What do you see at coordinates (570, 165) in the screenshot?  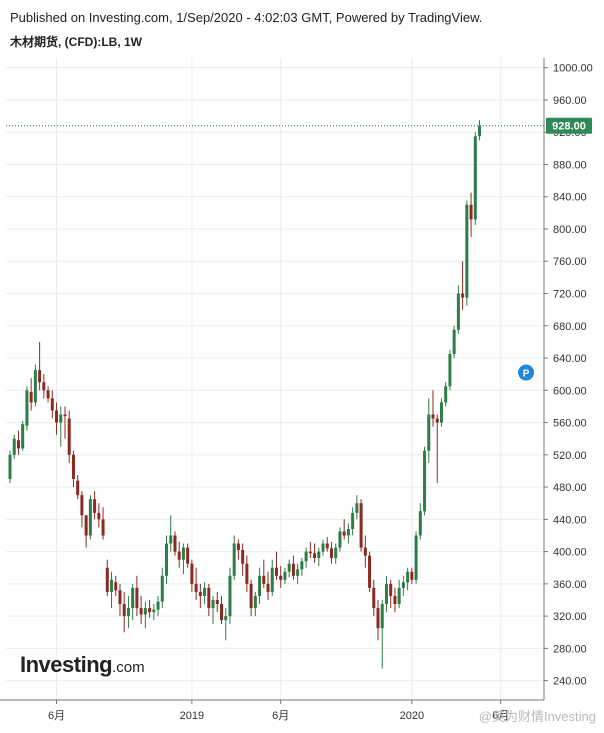 I see `y-tick-label: 880.00` at bounding box center [570, 165].